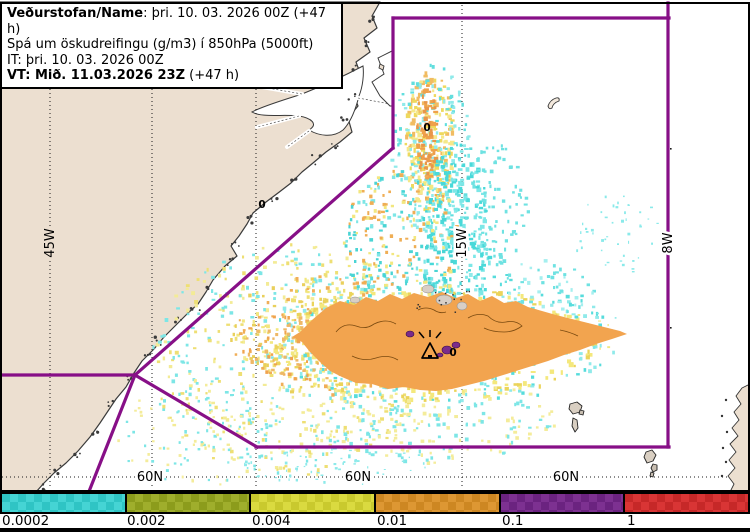 This screenshot has height=532, width=750. What do you see at coordinates (513, 521) in the screenshot?
I see `colorbar-value-label: 0.1` at bounding box center [513, 521].